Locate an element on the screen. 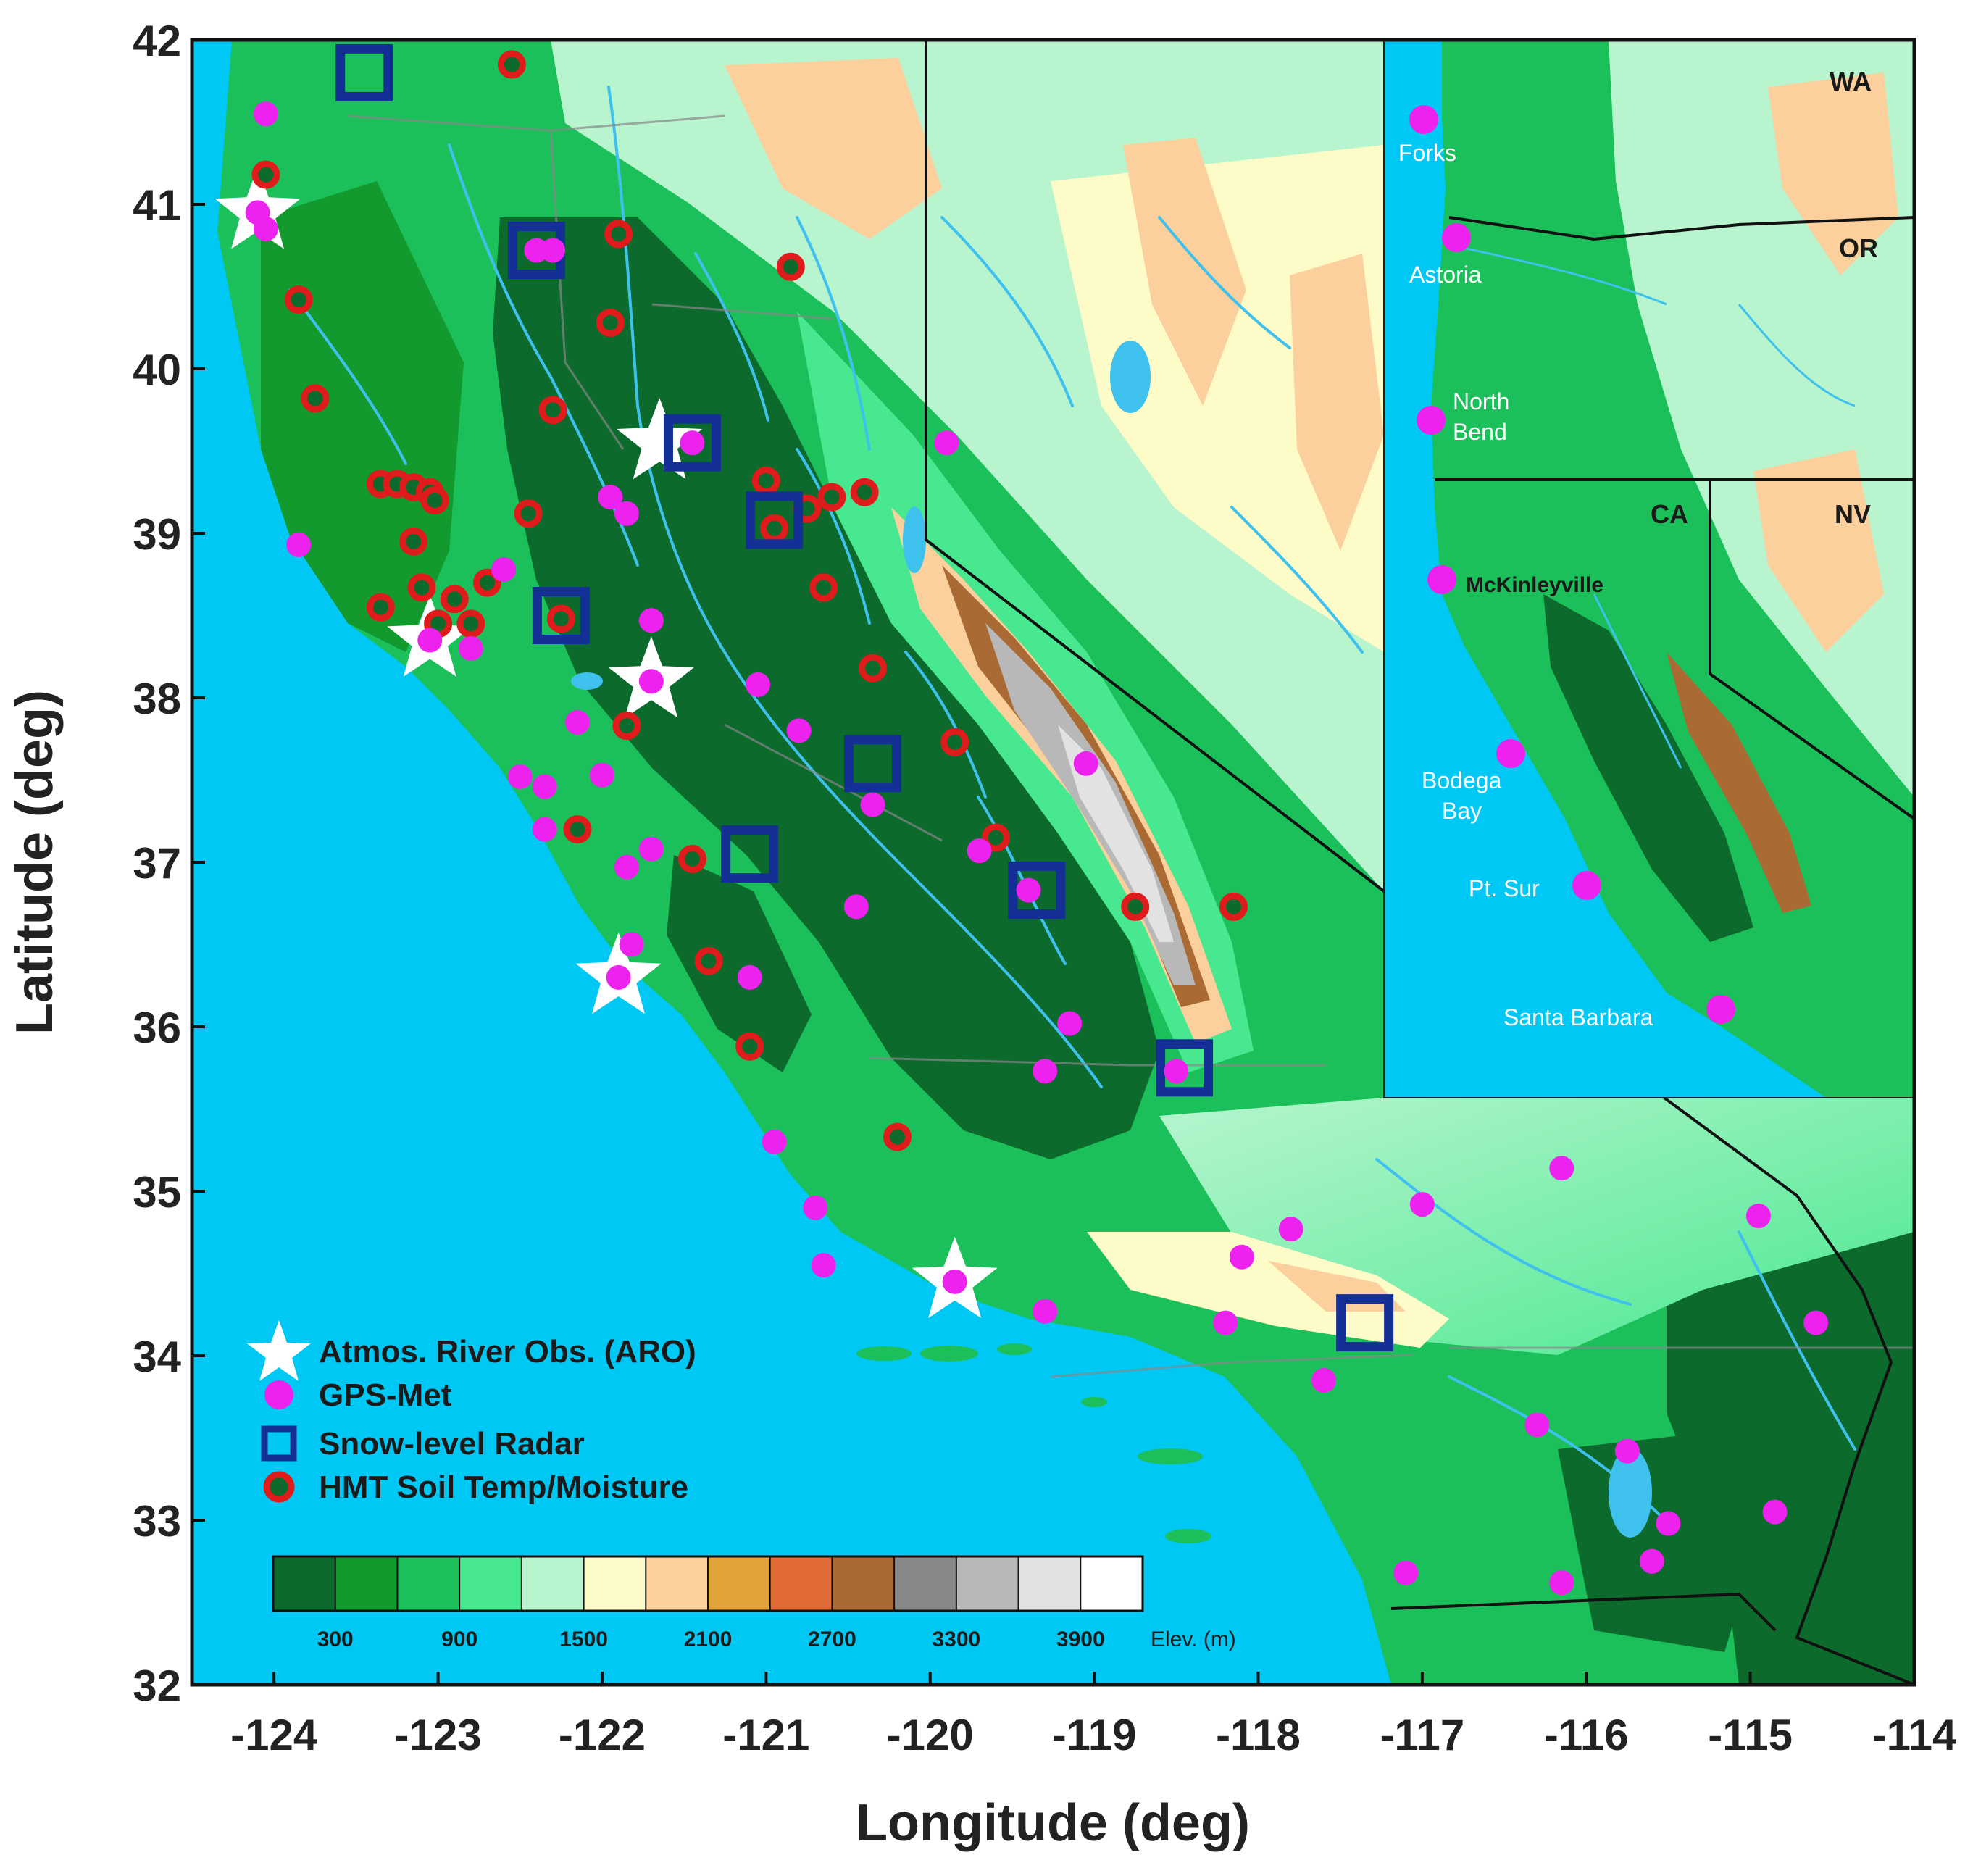 This screenshot has height=1876, width=1973. y-tick-label: 38 is located at coordinates (157, 699).